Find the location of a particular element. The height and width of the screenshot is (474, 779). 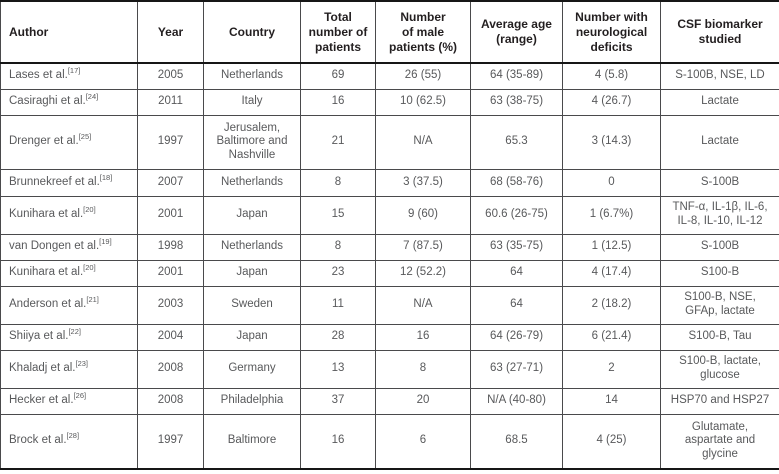

cell-male-patients: 7 (87.5) is located at coordinates (423, 247).